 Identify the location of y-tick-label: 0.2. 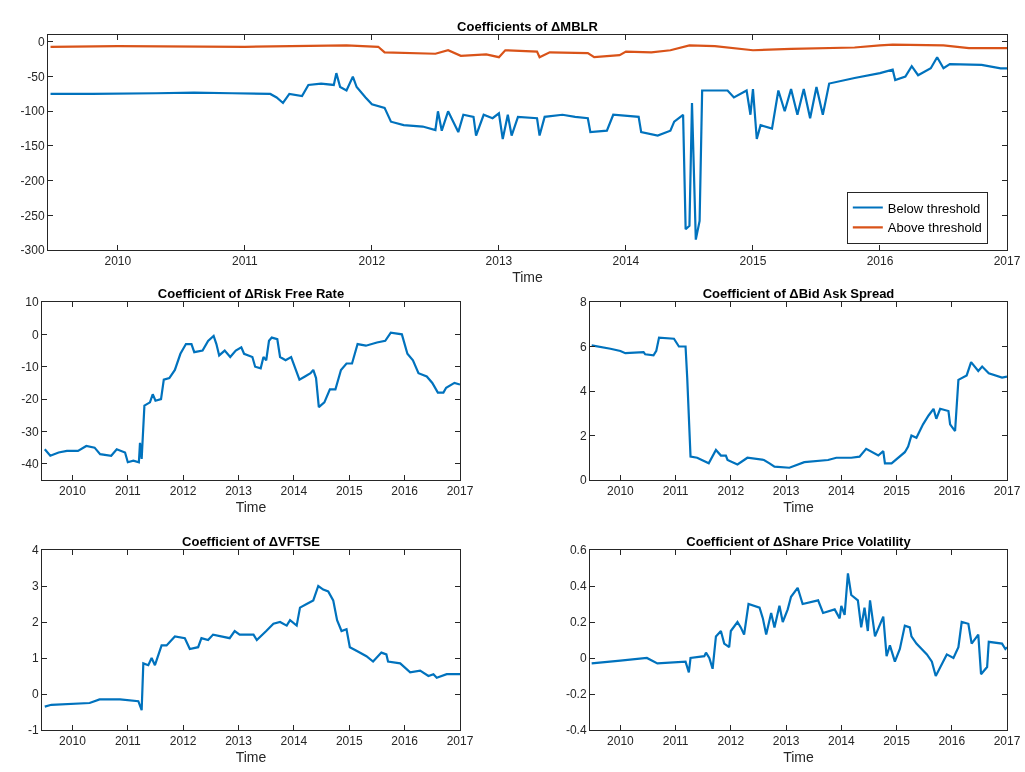
(578, 622).